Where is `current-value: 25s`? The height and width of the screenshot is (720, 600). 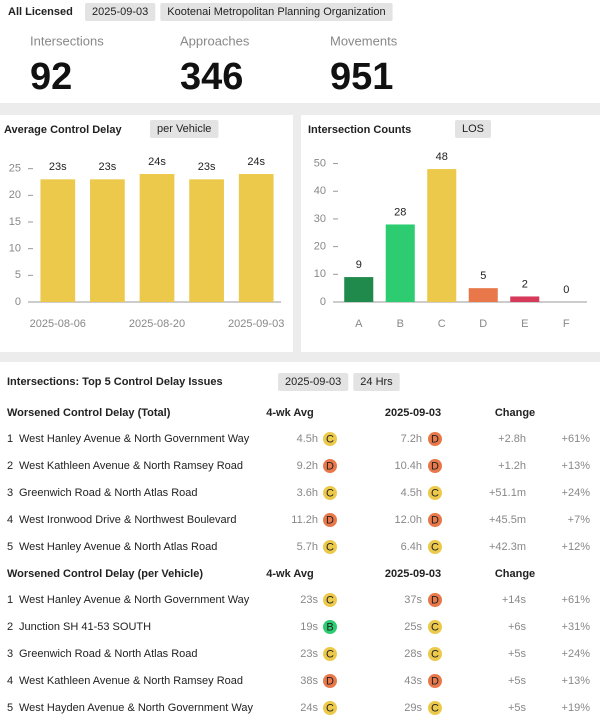
current-value: 25s is located at coordinates (413, 627).